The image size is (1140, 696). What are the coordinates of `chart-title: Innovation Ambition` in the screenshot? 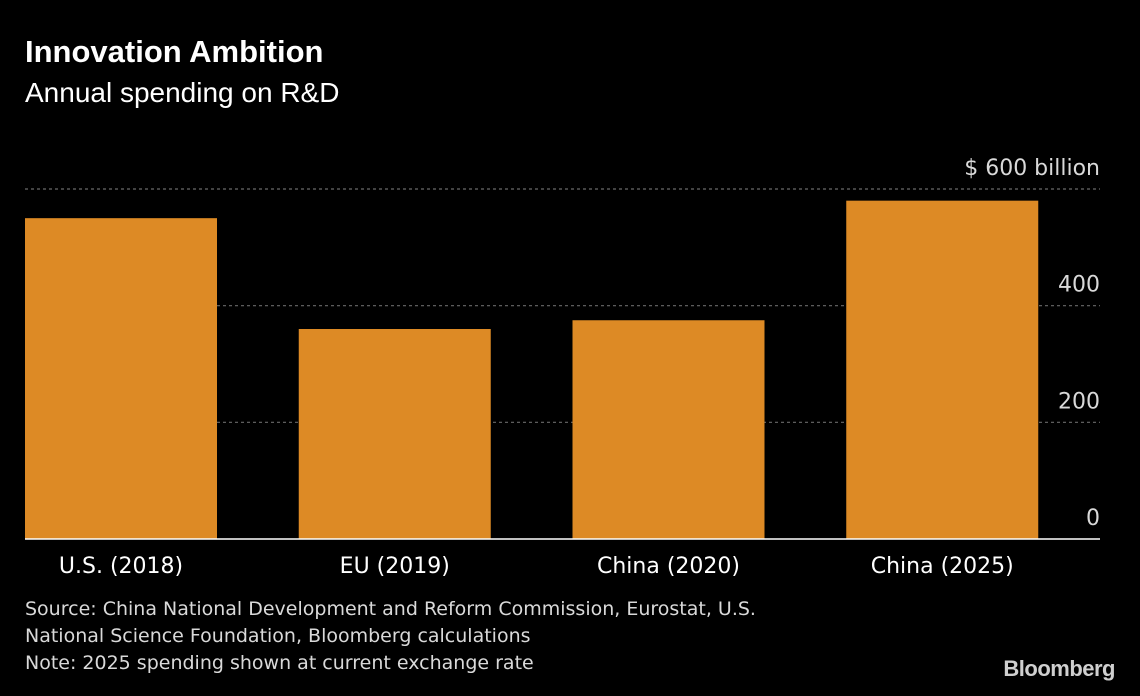 It's located at (174, 51).